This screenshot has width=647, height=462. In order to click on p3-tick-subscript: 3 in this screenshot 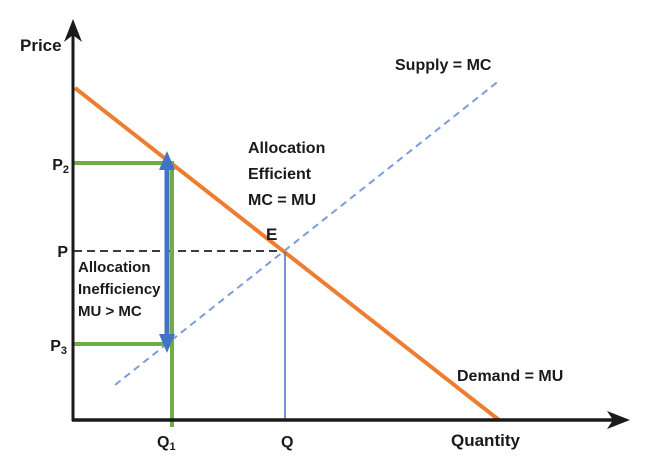, I will do `click(64, 351)`.